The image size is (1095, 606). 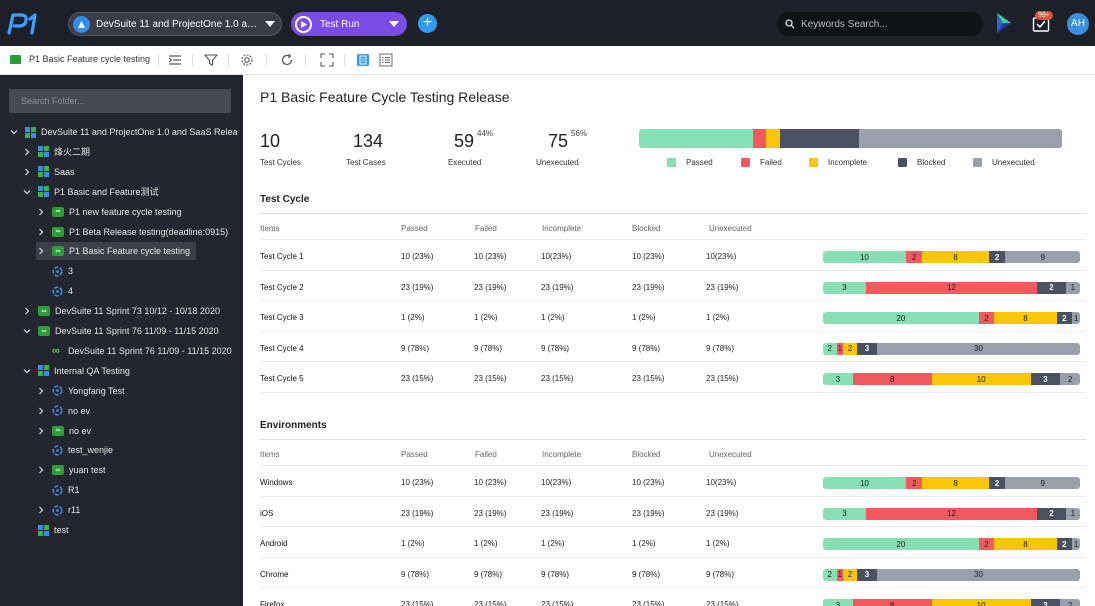 What do you see at coordinates (555, 348) in the screenshot?
I see `row-value-incomplete: 9 (78%)` at bounding box center [555, 348].